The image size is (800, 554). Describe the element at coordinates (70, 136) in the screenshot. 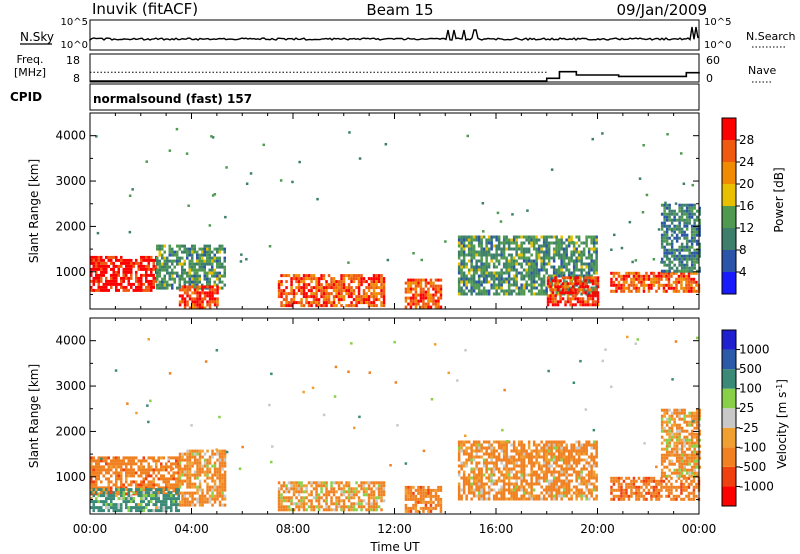

I see `y-tick-label: 4000` at that location.